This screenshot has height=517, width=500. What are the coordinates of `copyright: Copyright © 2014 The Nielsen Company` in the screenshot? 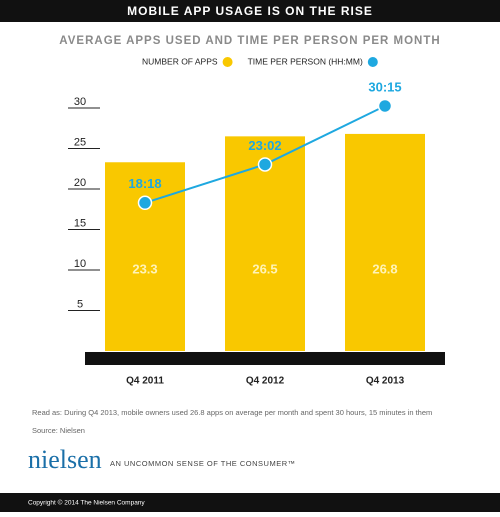 It's located at (86, 503).